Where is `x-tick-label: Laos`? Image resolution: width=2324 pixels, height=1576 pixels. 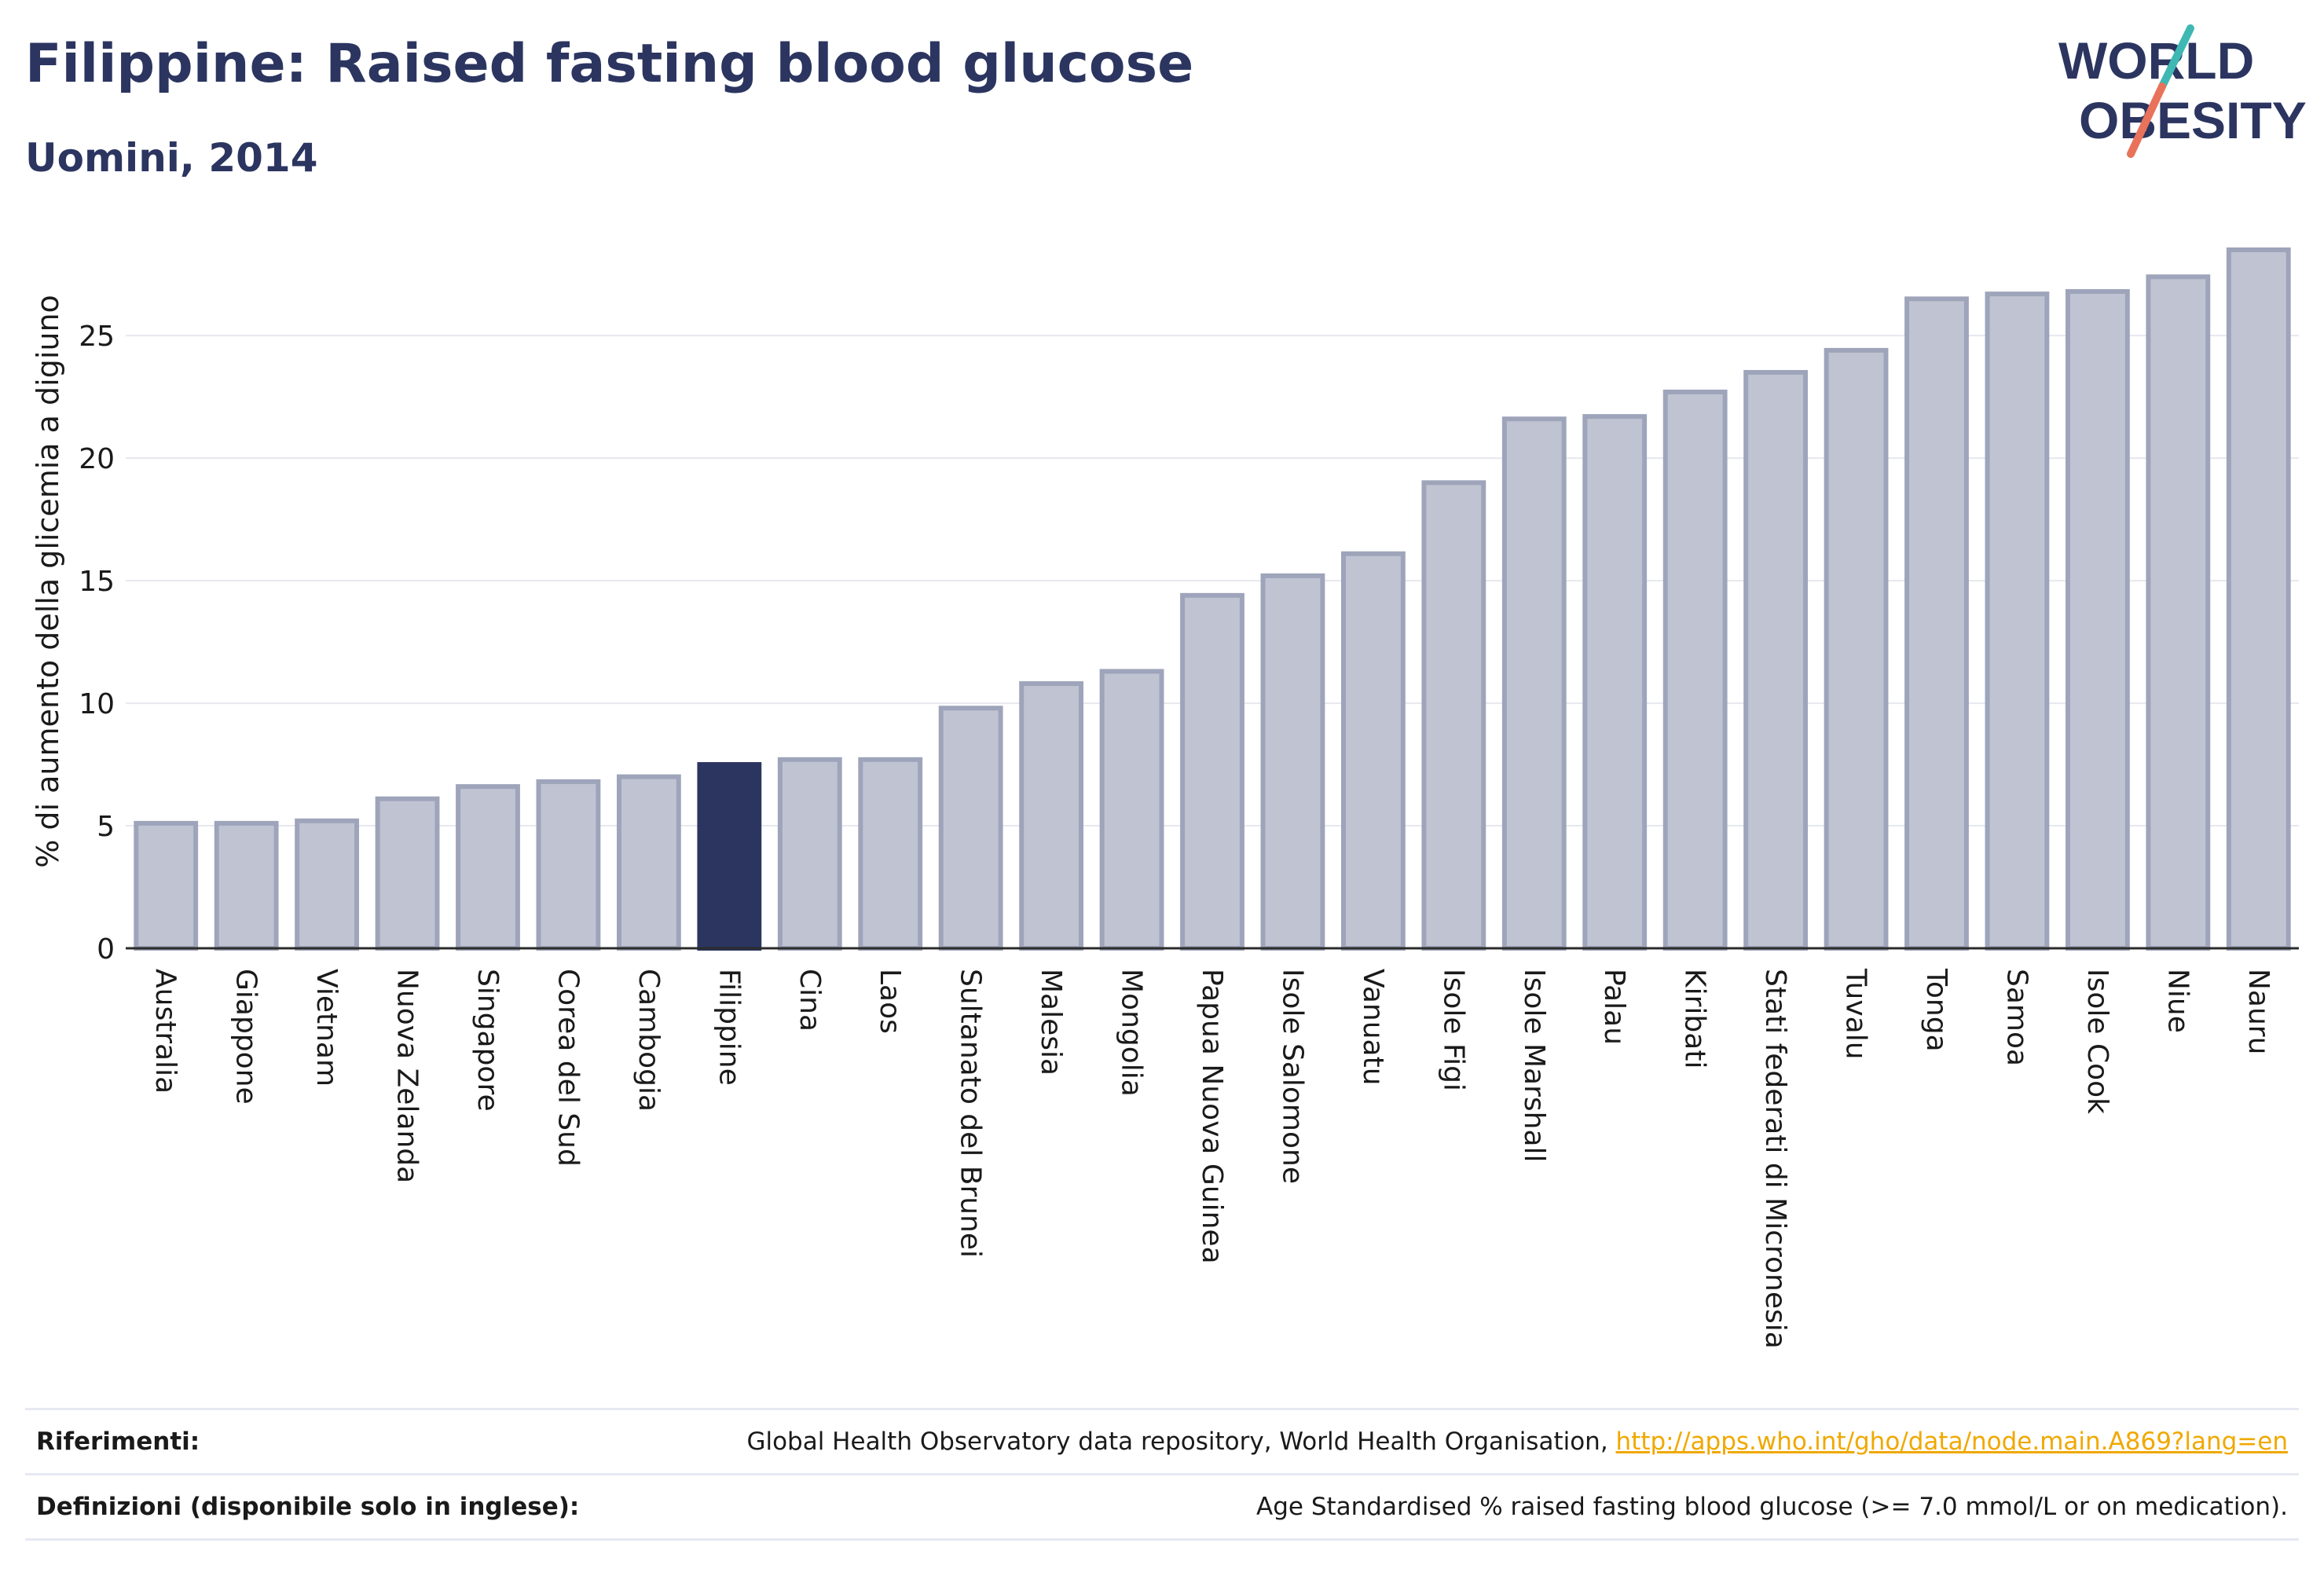
x-tick-label: Laos is located at coordinates (890, 1001).